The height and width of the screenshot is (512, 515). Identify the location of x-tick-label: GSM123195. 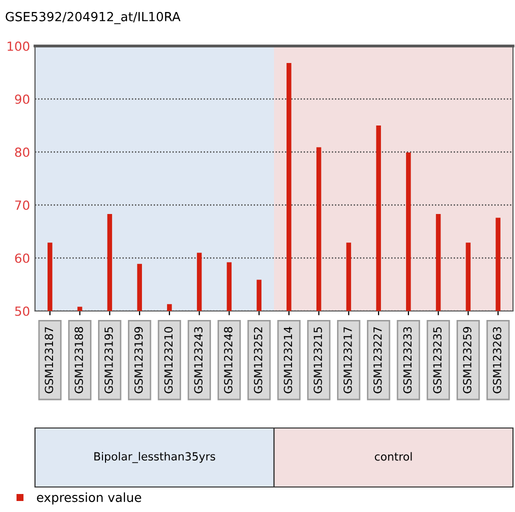
(108, 360).